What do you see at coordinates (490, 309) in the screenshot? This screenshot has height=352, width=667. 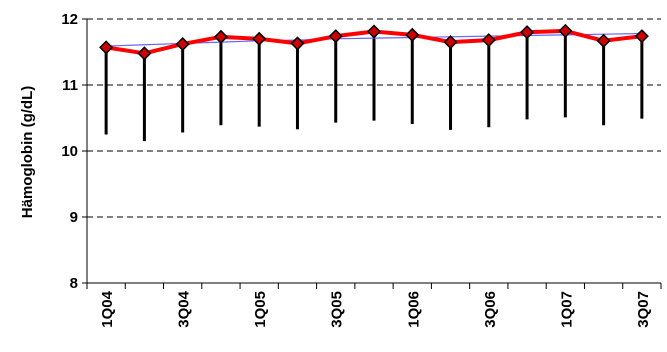 I see `x-tick-label: 3Q06` at bounding box center [490, 309].